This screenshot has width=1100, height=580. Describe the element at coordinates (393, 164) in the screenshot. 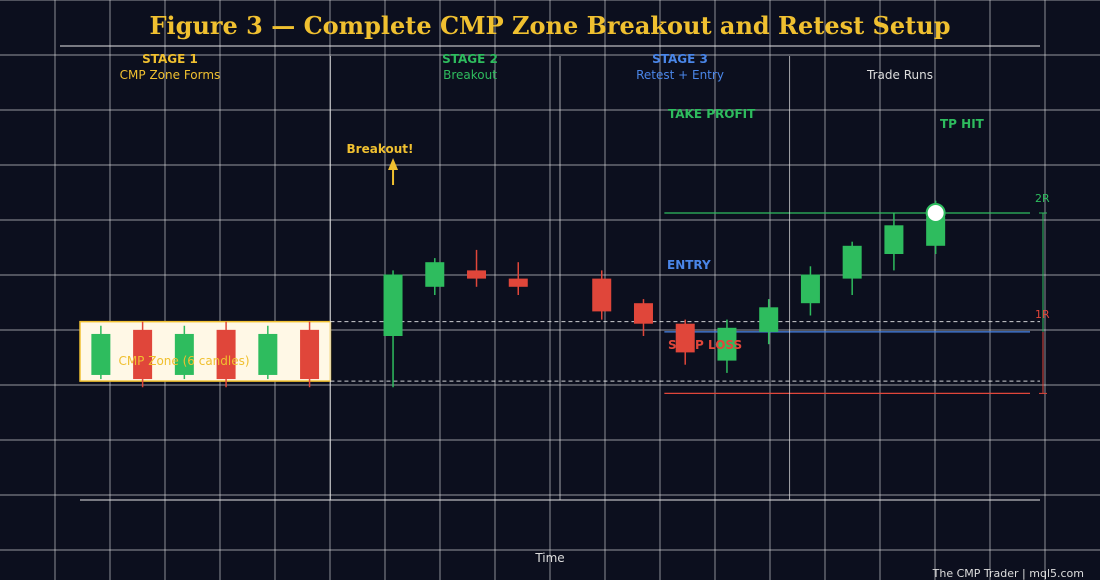

I see `breakout-arrow-icon` at that location.